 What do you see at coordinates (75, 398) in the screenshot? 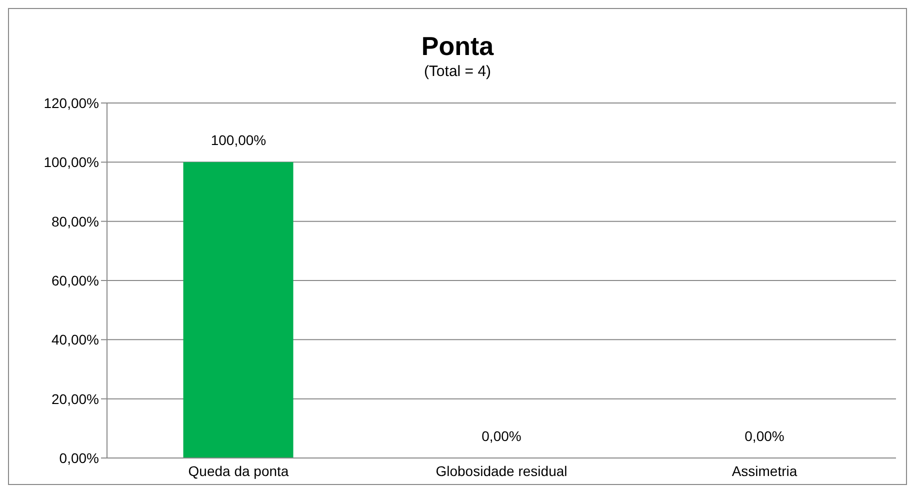
I see `y-tick-label: 20,00%` at bounding box center [75, 398].